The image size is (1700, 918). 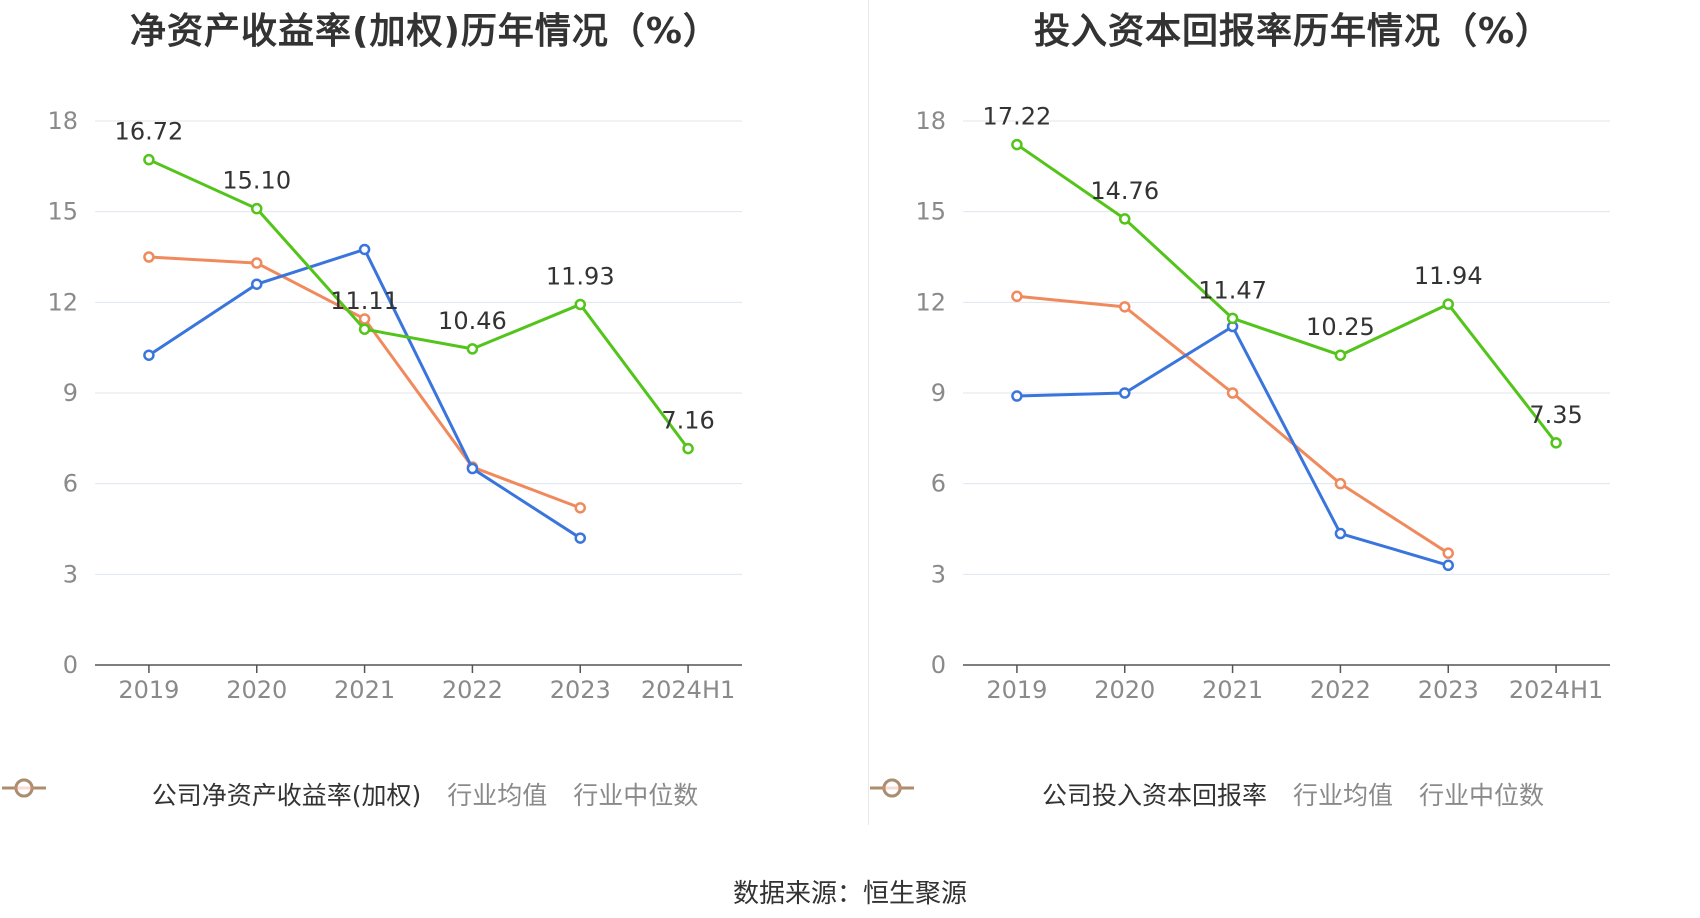 I want to click on chart-title: 净资产收益率(加权)历年情况（%）, so click(x=425, y=31).